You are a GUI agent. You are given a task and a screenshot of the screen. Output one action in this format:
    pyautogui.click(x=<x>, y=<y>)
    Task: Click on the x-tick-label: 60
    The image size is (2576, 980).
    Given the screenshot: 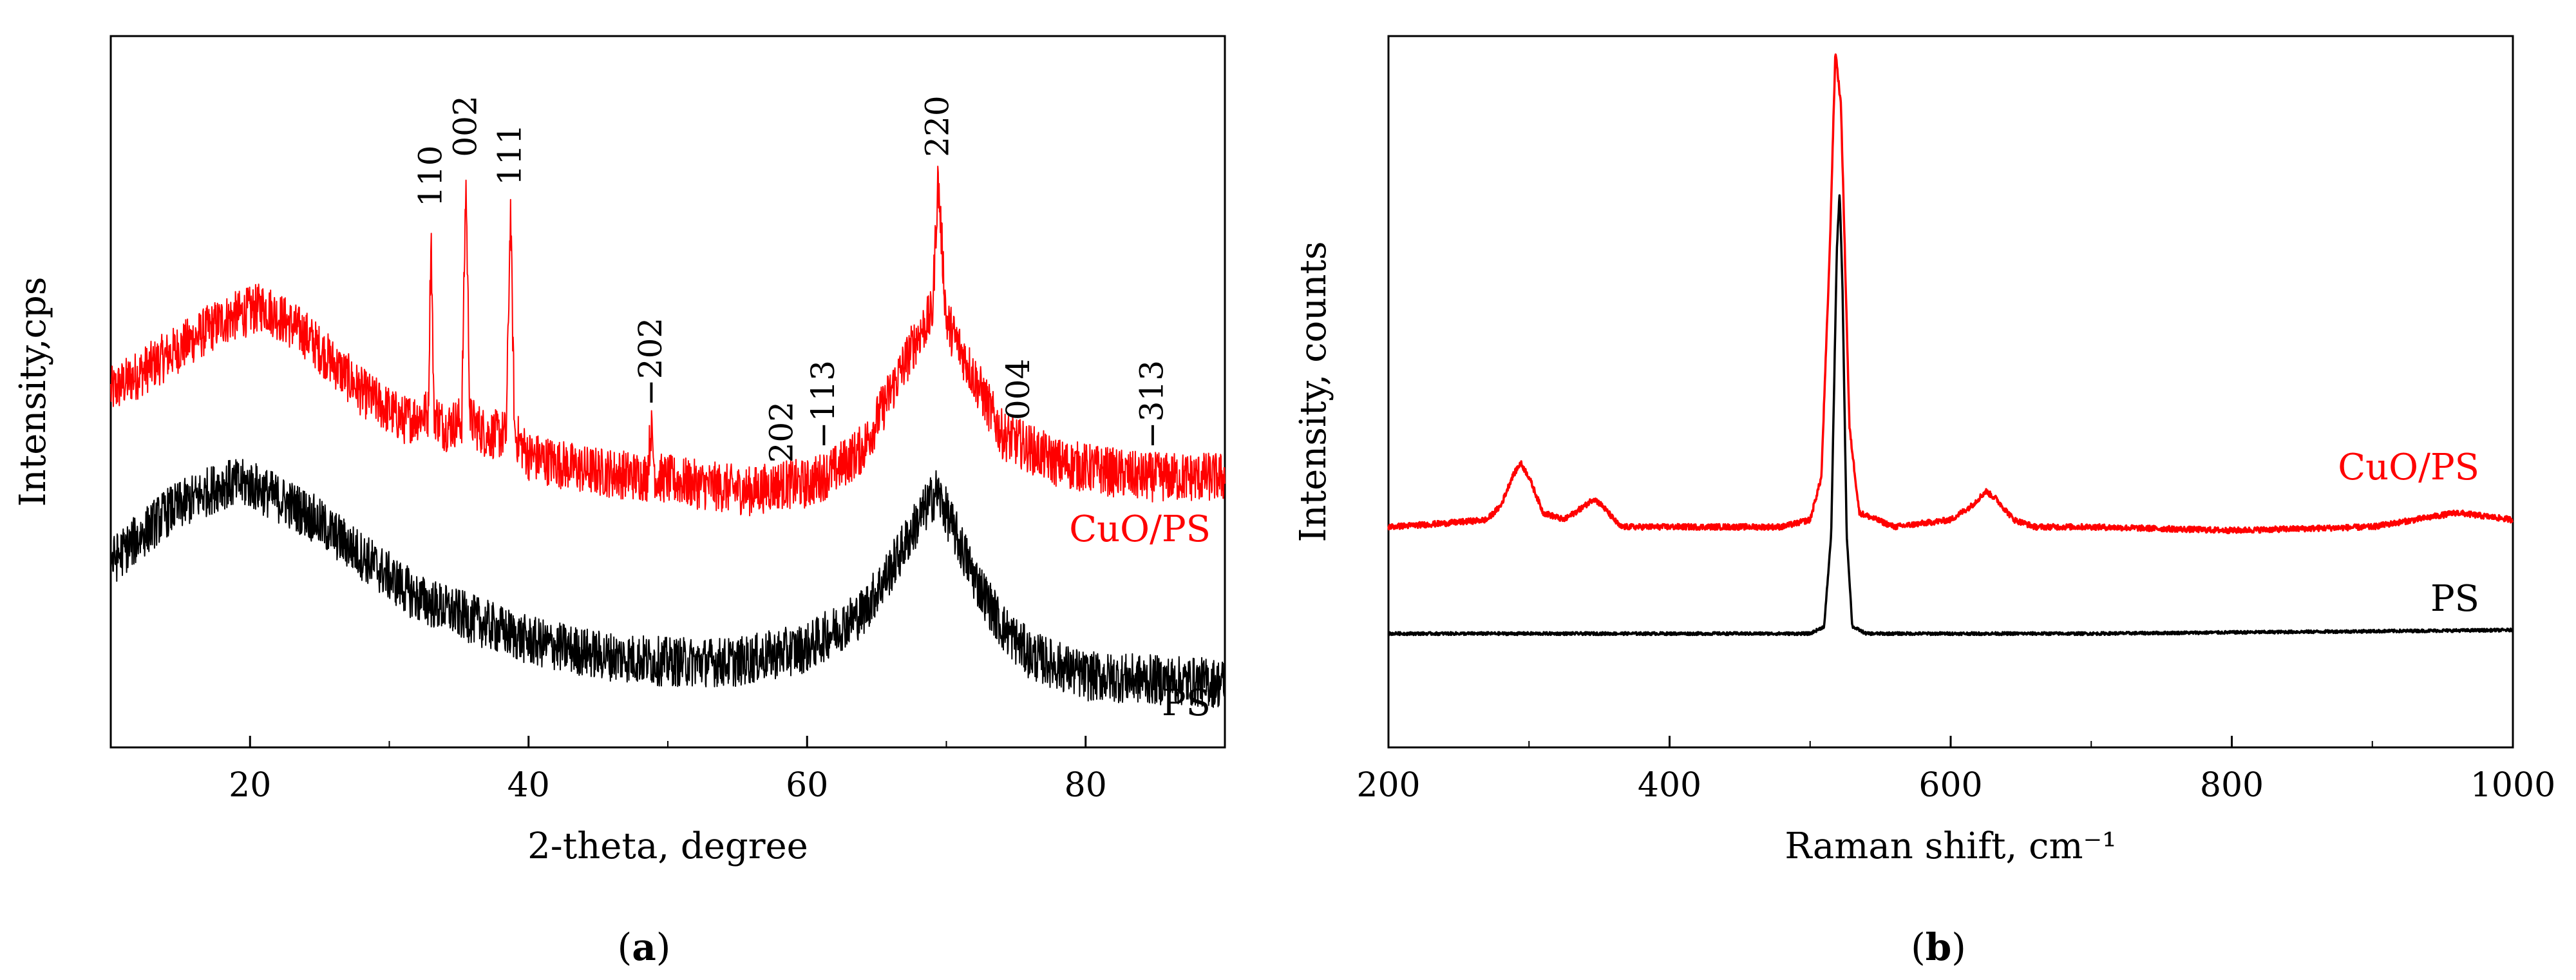 What is the action you would take?
    pyautogui.click(x=807, y=785)
    